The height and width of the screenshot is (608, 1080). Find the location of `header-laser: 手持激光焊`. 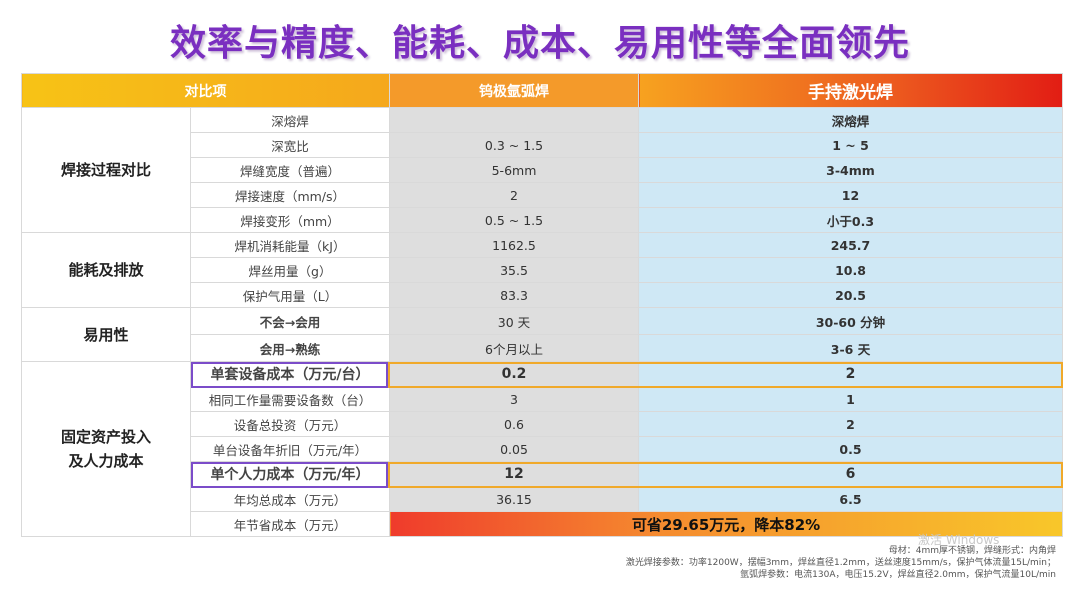

header-laser: 手持激光焊 is located at coordinates (850, 90).